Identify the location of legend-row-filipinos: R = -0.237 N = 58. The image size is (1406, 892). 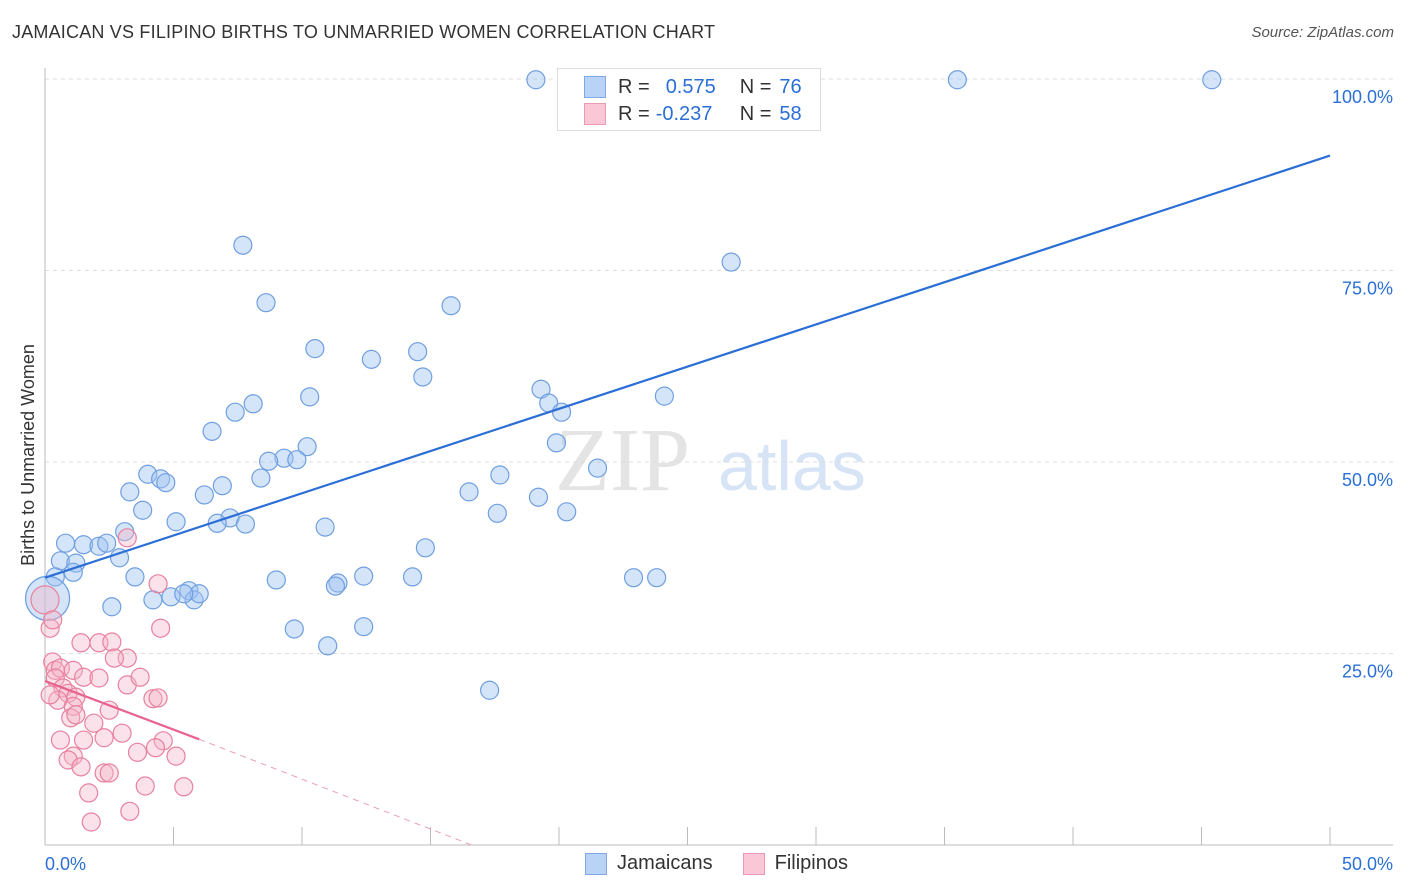
(693, 114).